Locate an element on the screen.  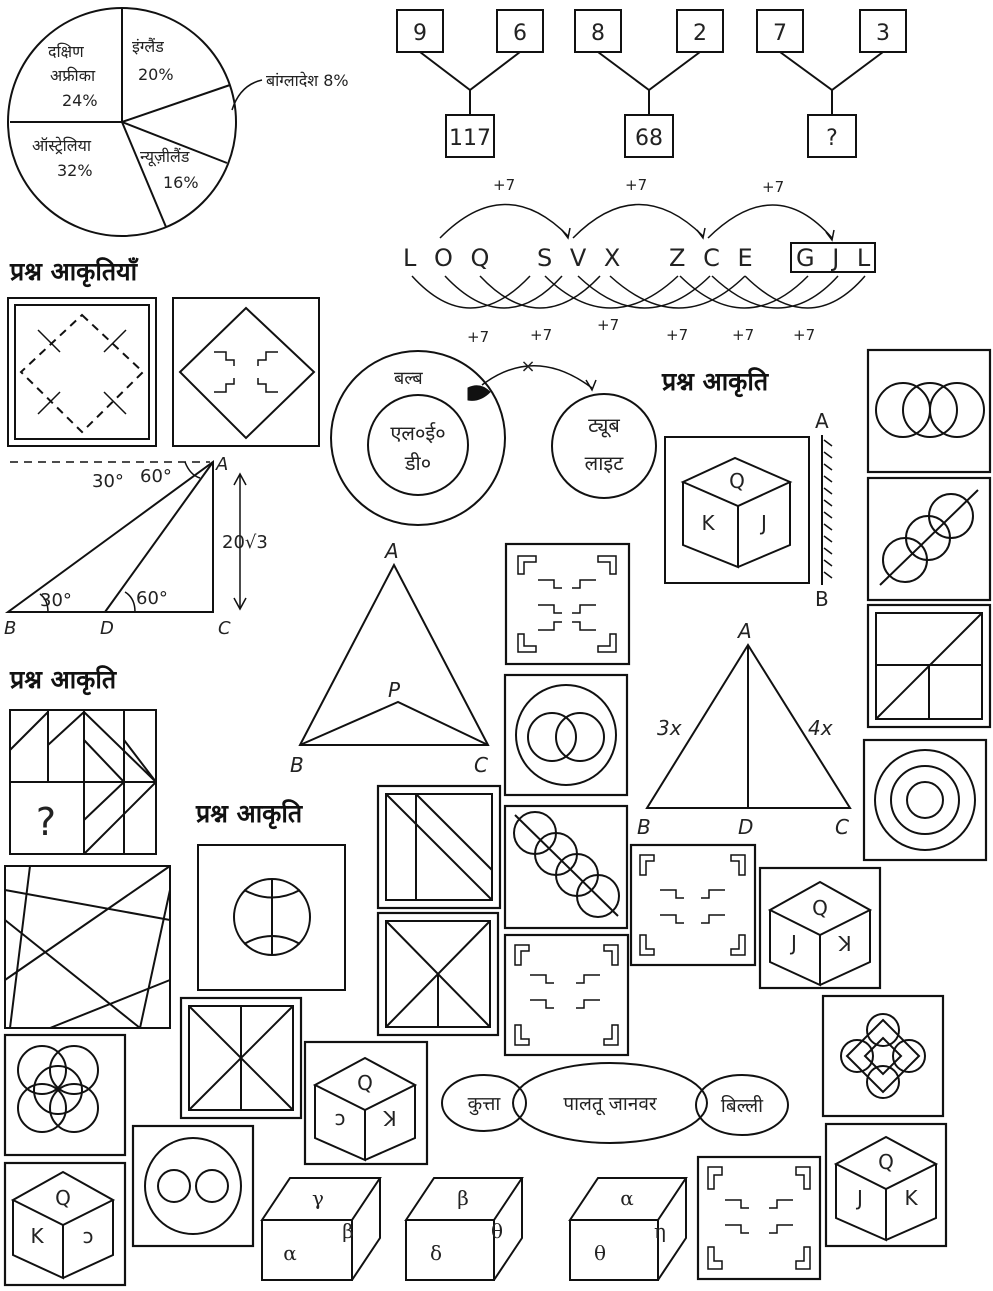
prism3-front: θ is located at coordinates (600, 1253).